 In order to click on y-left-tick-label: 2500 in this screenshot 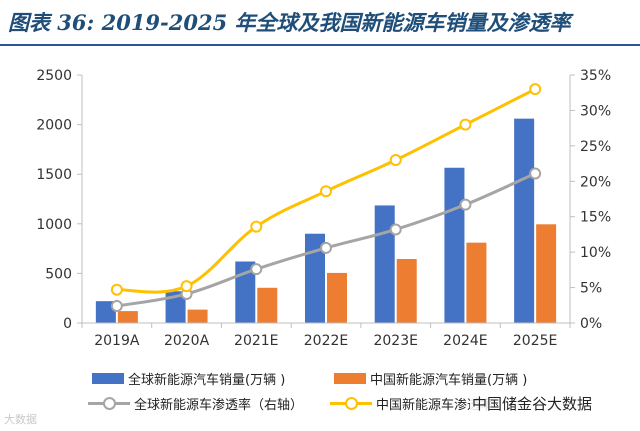, I will do `click(54, 76)`.